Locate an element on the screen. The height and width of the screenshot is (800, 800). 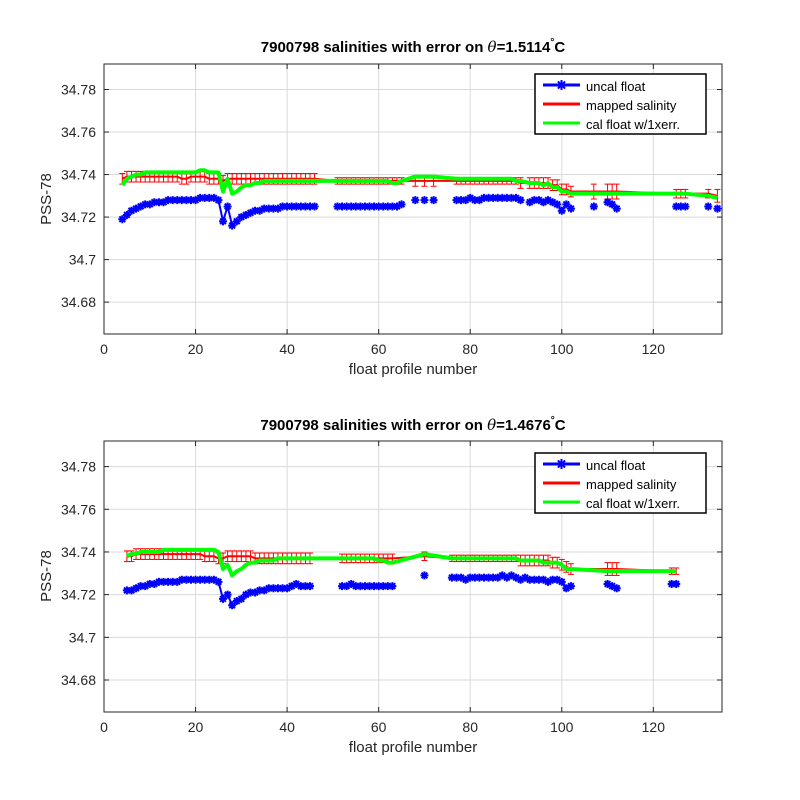
data-layer-bottom is located at coordinates (401, 578).